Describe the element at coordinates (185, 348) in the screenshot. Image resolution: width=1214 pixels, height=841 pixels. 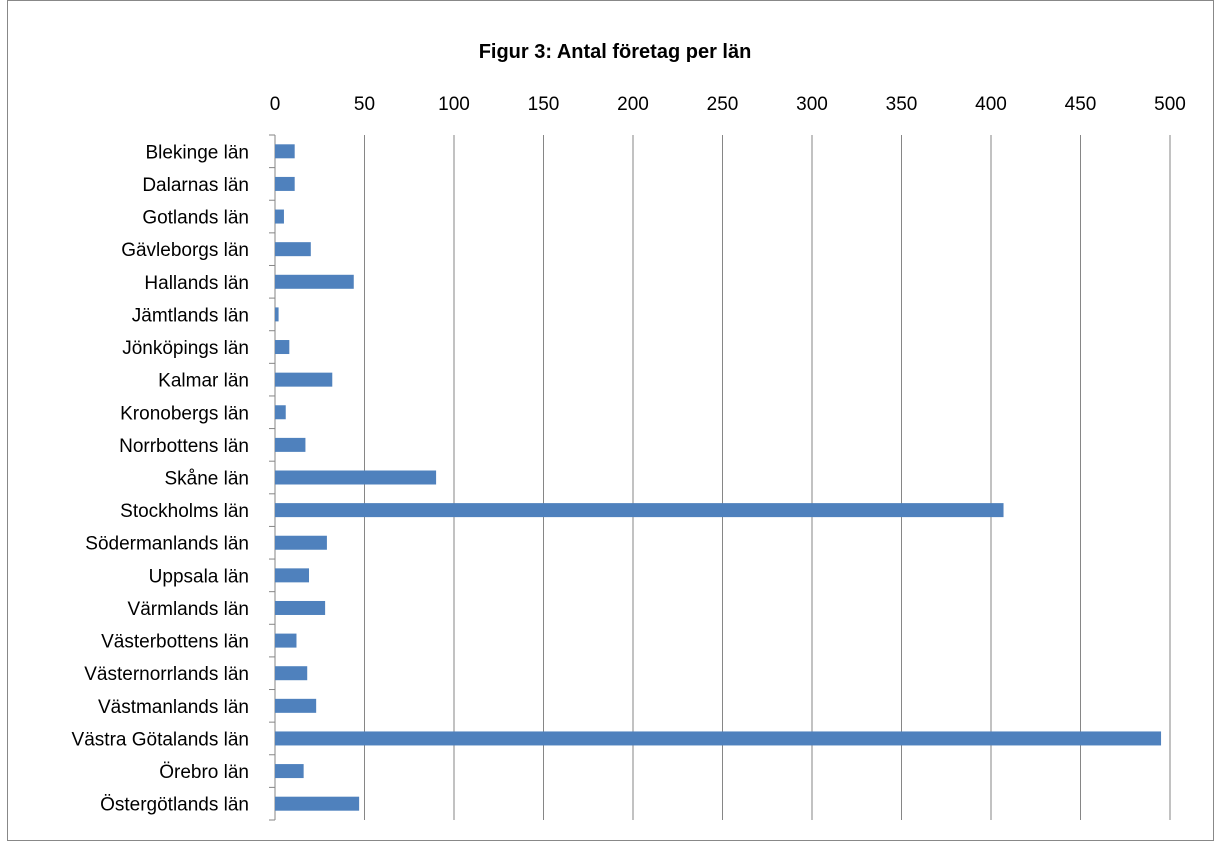
I see `category-label: Jönköpings län` at that location.